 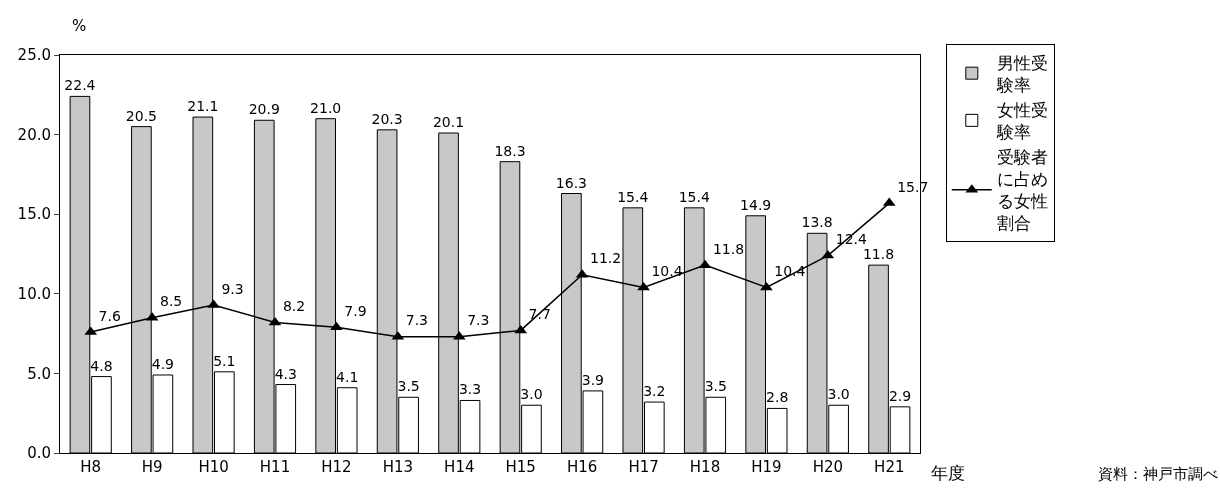 What do you see at coordinates (817, 222) in the screenshot?
I see `data-label: 13.8` at bounding box center [817, 222].